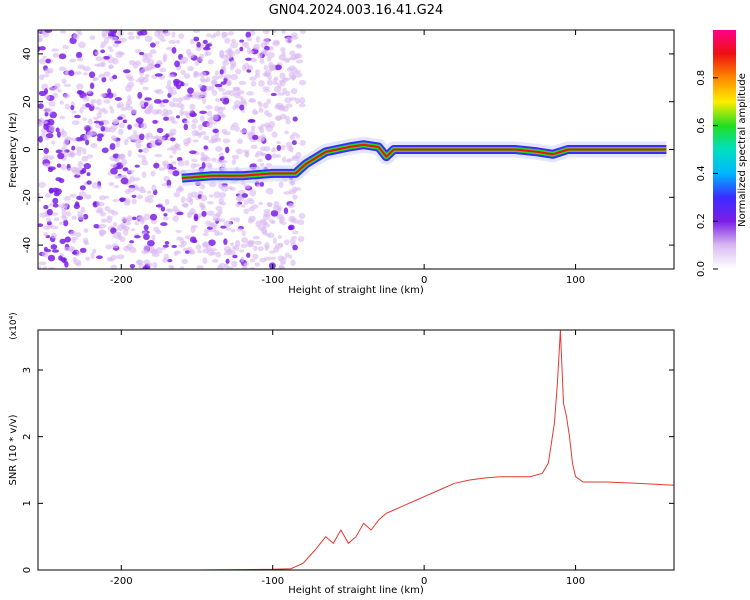 This screenshot has width=750, height=600. I want to click on y-tick-label: 0, so click(27, 149).